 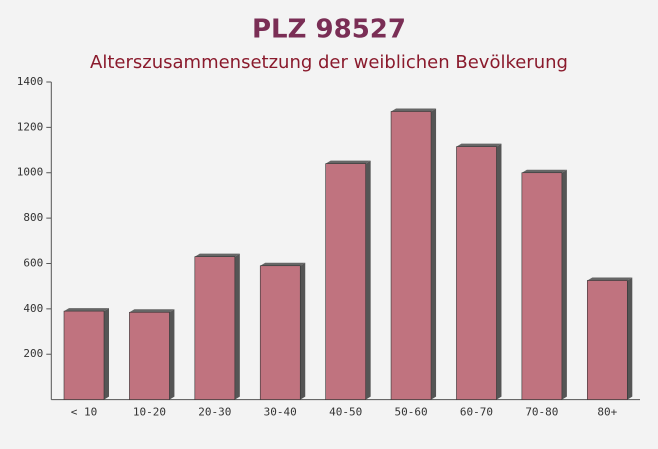 I want to click on x-tick-label: 80+, so click(x=607, y=412).